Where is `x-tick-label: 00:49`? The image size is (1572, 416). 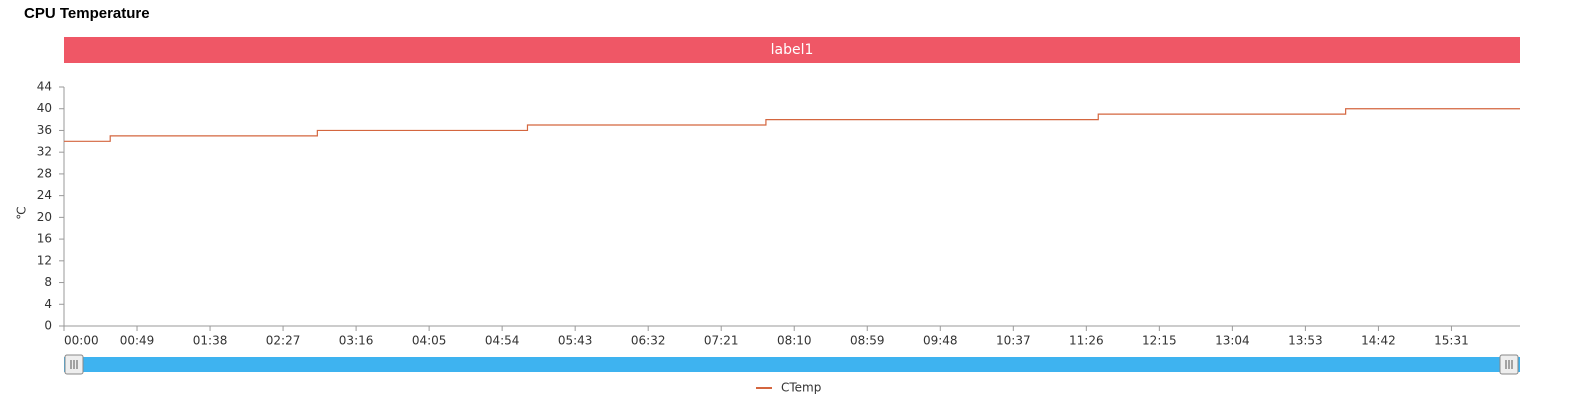
x-tick-label: 00:49 is located at coordinates (137, 341).